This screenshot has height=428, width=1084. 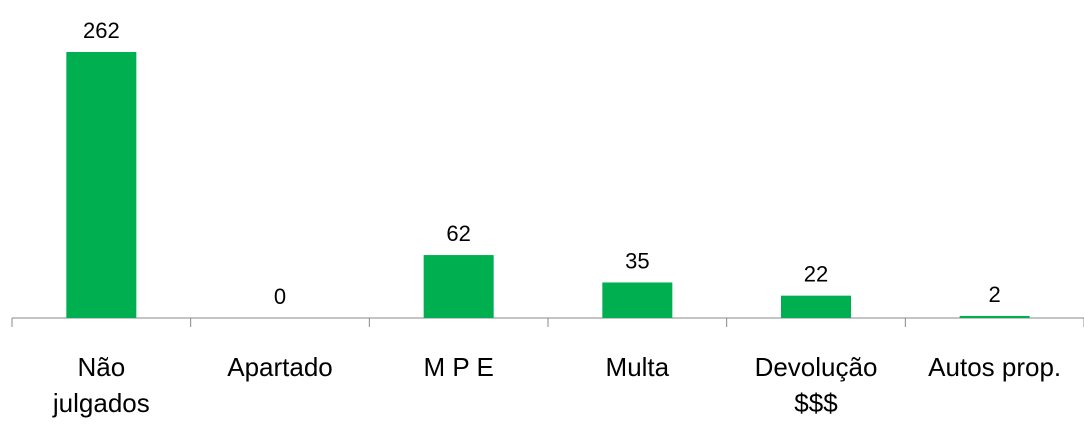 I want to click on x-tick-label: Multa, so click(x=638, y=367).